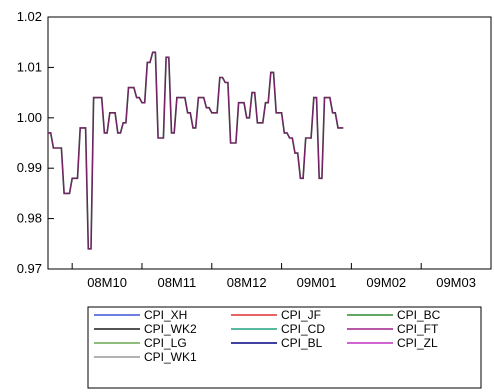 The height and width of the screenshot is (392, 494). What do you see at coordinates (317, 282) in the screenshot?
I see `x-tick-label: 09M01` at bounding box center [317, 282].